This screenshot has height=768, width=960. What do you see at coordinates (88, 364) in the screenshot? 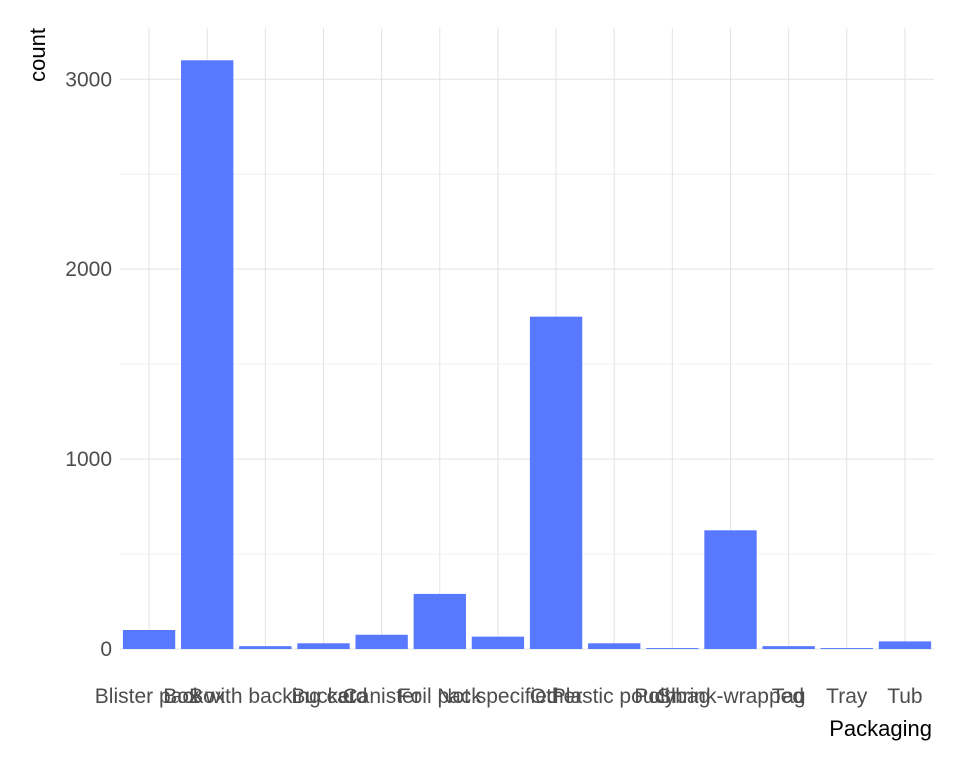
I see `y-axis-ticks: 0 1000 2000 3000` at bounding box center [88, 364].